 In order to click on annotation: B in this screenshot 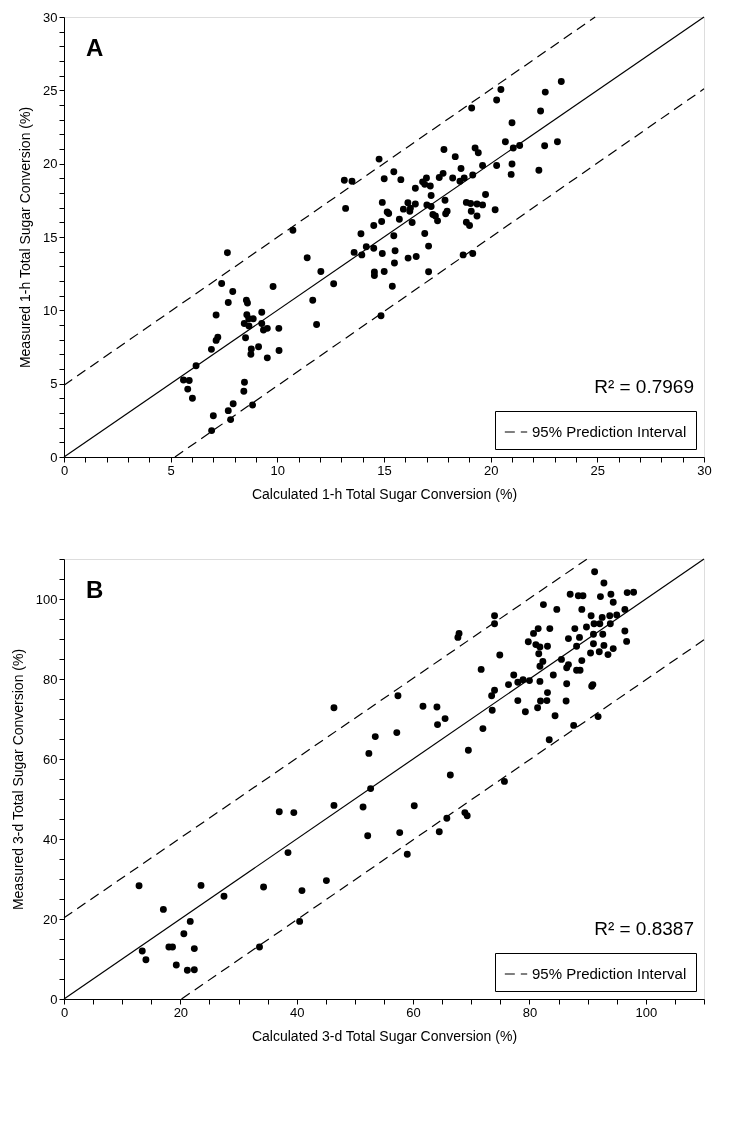, I will do `click(95, 589)`.